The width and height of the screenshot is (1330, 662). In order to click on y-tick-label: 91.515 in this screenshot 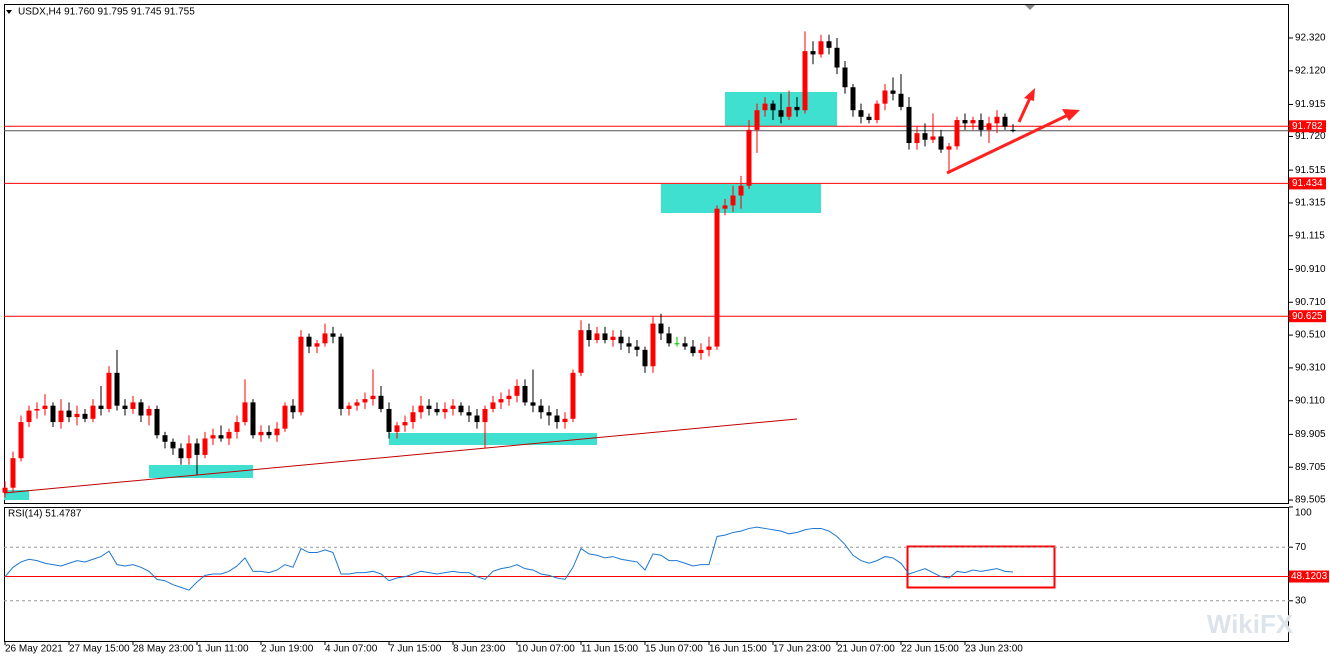, I will do `click(1310, 170)`.